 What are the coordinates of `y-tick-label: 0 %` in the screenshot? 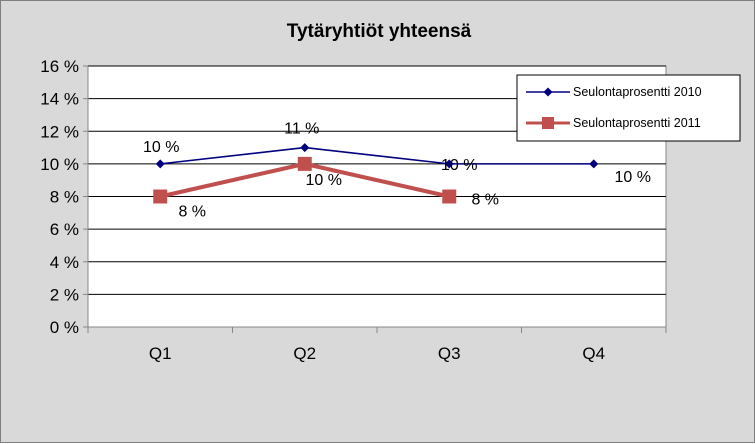 It's located at (64, 327).